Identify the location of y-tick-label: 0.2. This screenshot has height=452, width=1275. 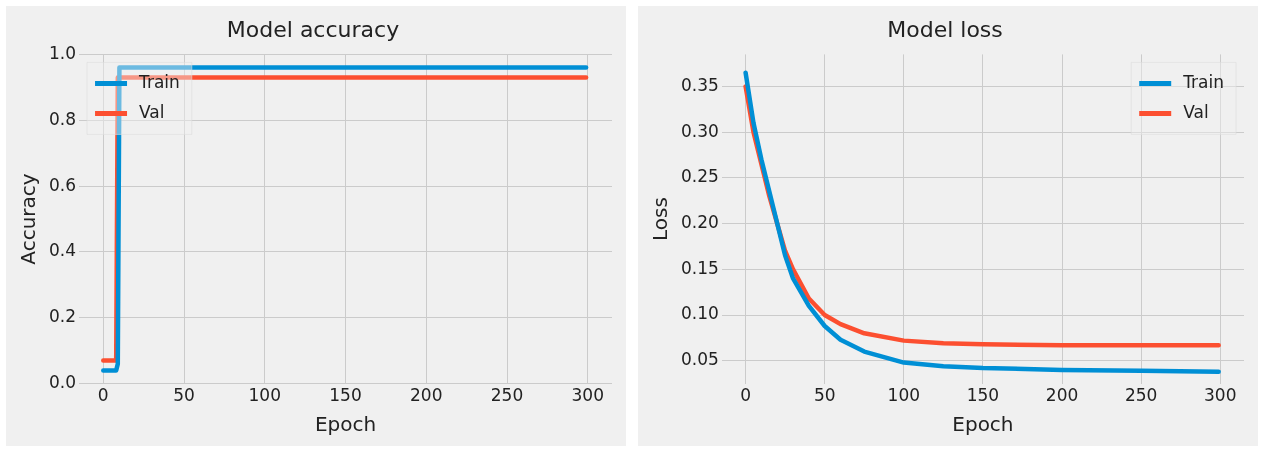
(62, 316).